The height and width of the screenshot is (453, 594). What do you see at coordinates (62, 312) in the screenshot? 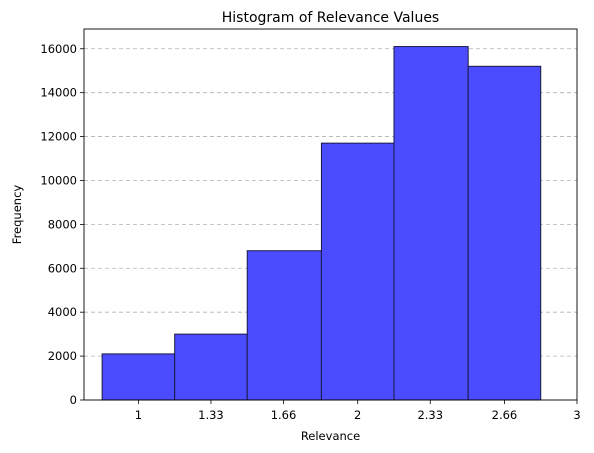
I see `y-tick-label: 4000` at bounding box center [62, 312].